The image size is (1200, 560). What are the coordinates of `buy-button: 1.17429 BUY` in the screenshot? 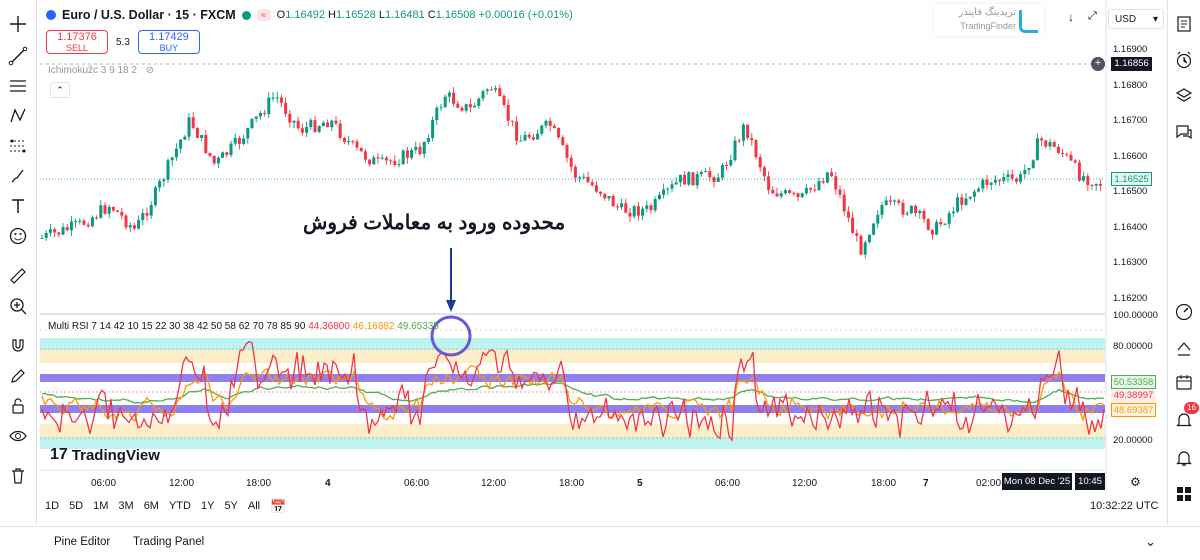 It's located at (168, 42).